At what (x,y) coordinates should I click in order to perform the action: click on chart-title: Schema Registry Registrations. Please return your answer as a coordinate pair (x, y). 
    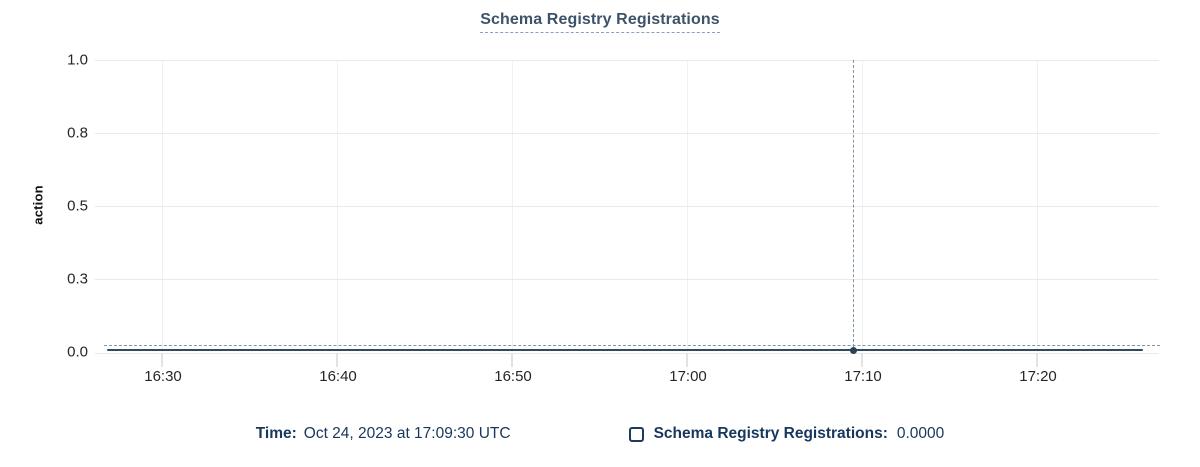
    Looking at the image, I should click on (600, 22).